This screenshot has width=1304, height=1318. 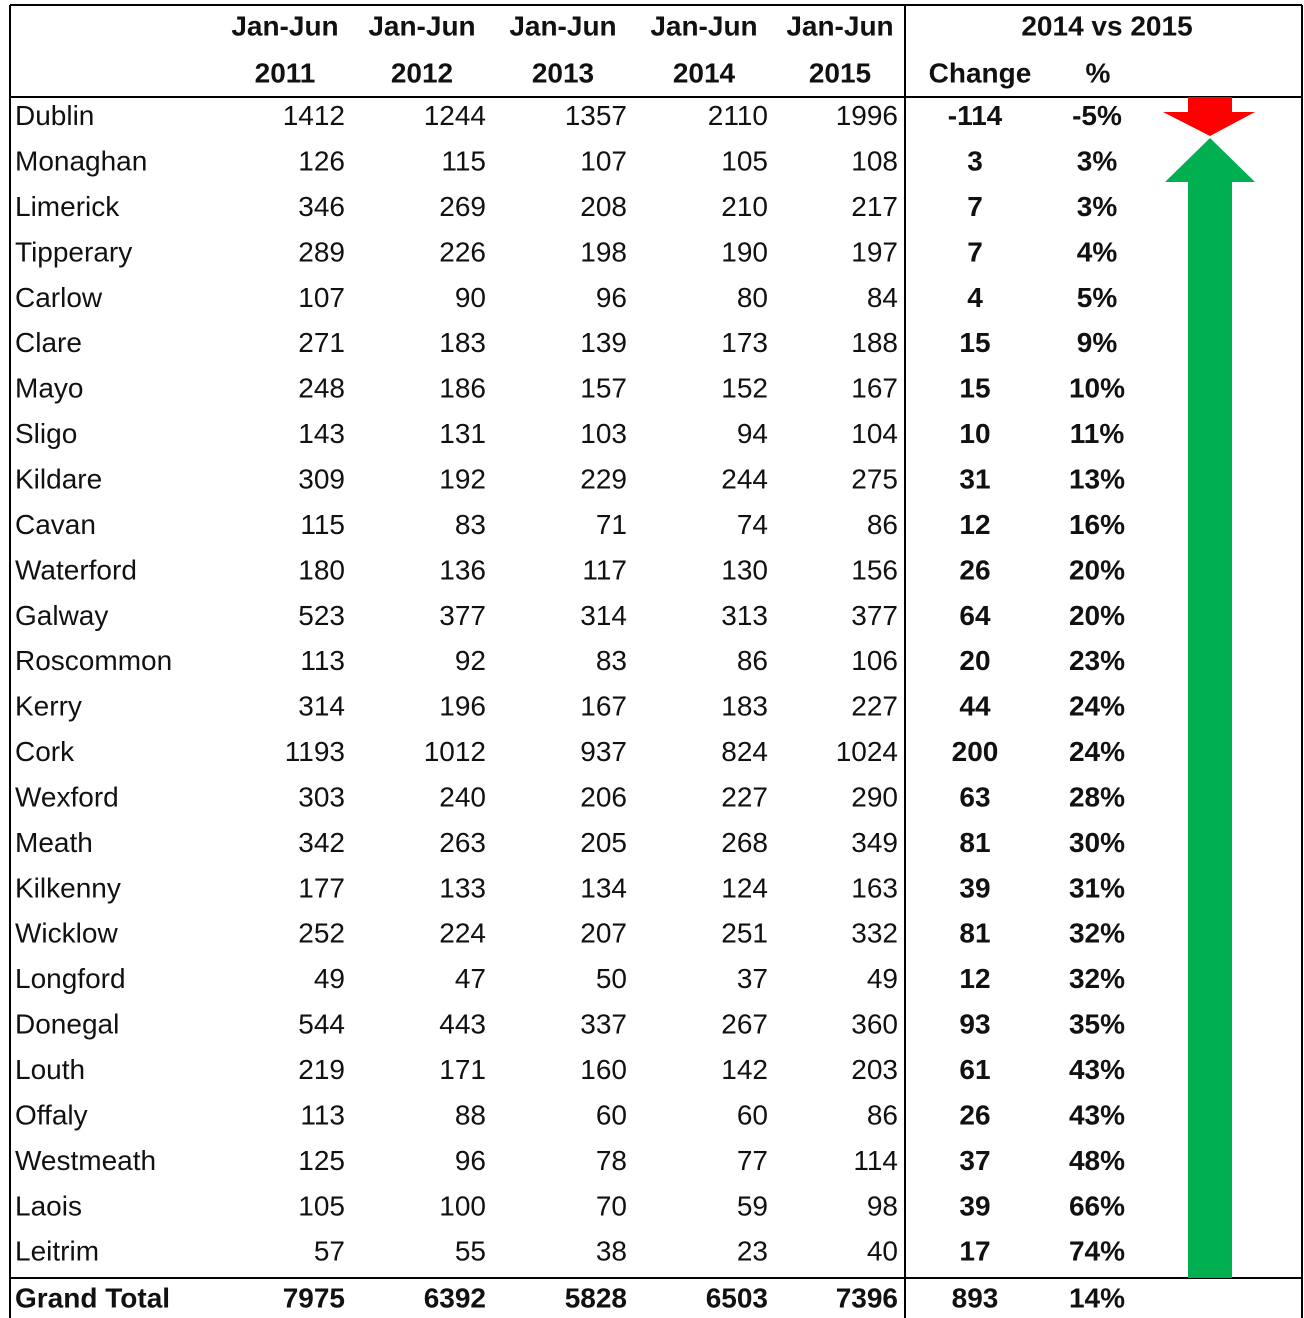 I want to click on cell: 94, so click(x=752, y=433).